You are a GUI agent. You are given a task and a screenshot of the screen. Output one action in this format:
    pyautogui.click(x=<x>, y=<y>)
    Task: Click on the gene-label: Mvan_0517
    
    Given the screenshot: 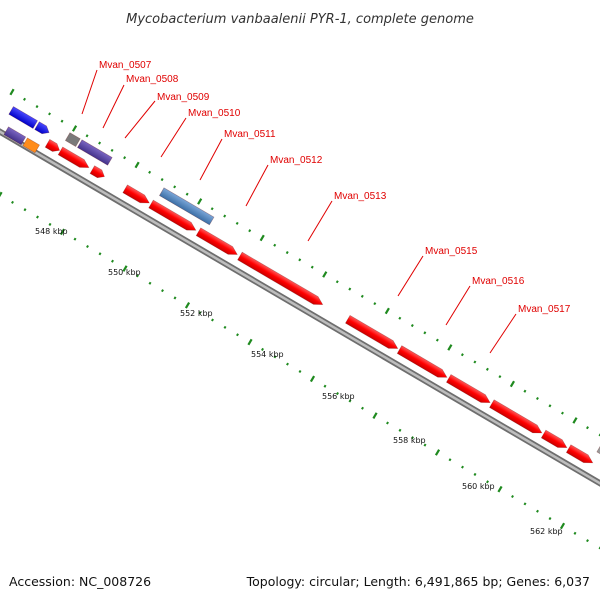 What is the action you would take?
    pyautogui.click(x=544, y=309)
    